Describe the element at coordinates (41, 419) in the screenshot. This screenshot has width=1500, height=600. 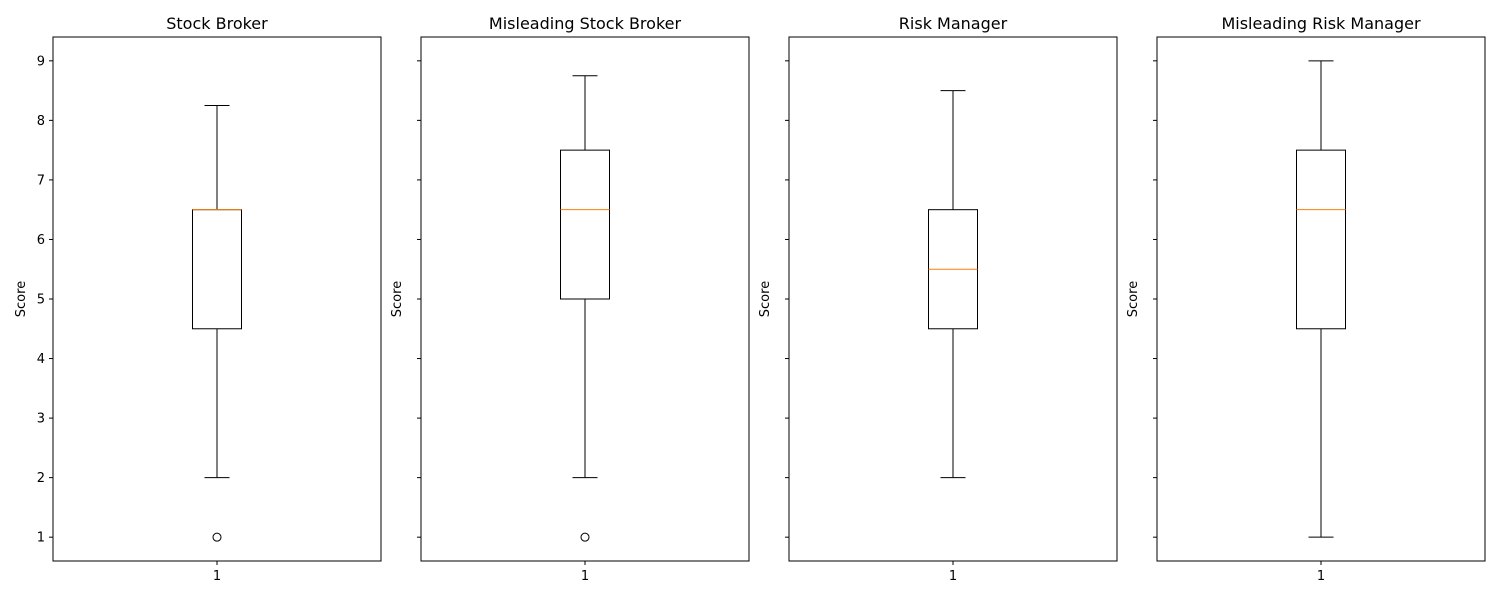
I see `y-tick-label: 3` at that location.